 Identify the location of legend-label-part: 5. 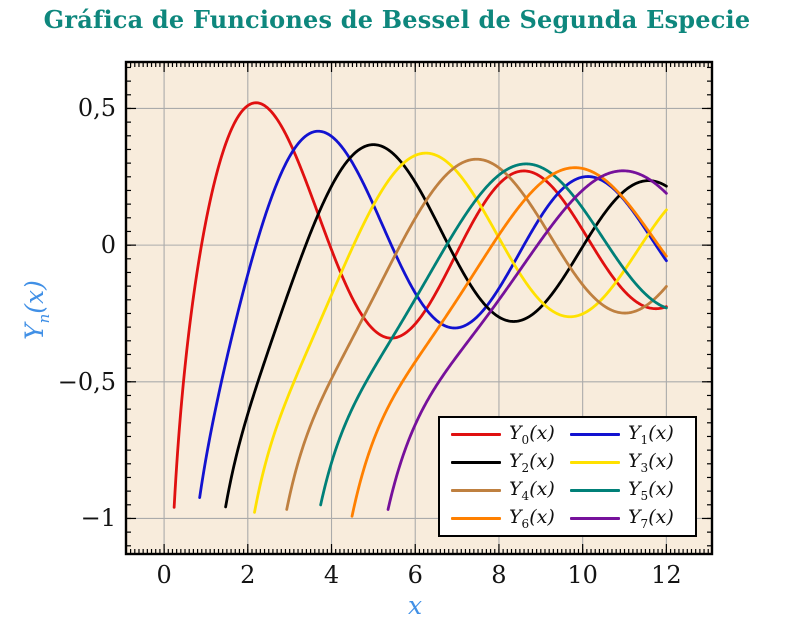
(644, 495).